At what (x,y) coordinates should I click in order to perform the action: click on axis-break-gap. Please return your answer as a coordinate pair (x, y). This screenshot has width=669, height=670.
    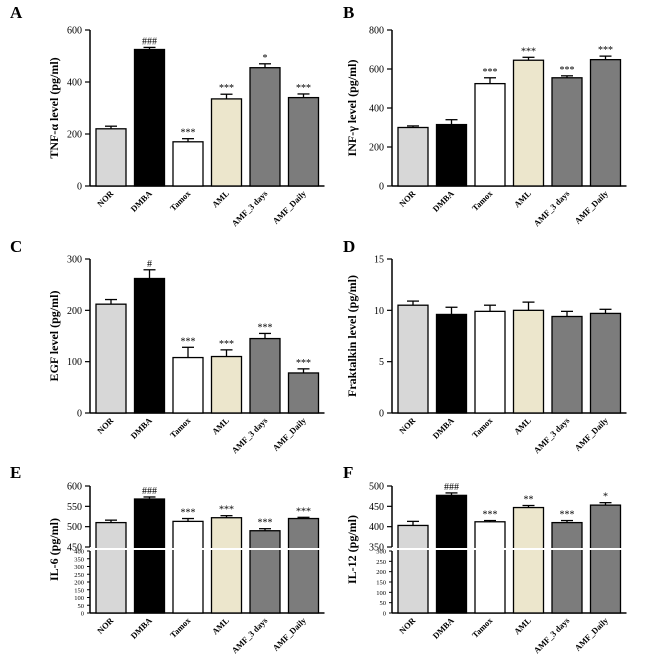
    Looking at the image, I should click on (205, 549).